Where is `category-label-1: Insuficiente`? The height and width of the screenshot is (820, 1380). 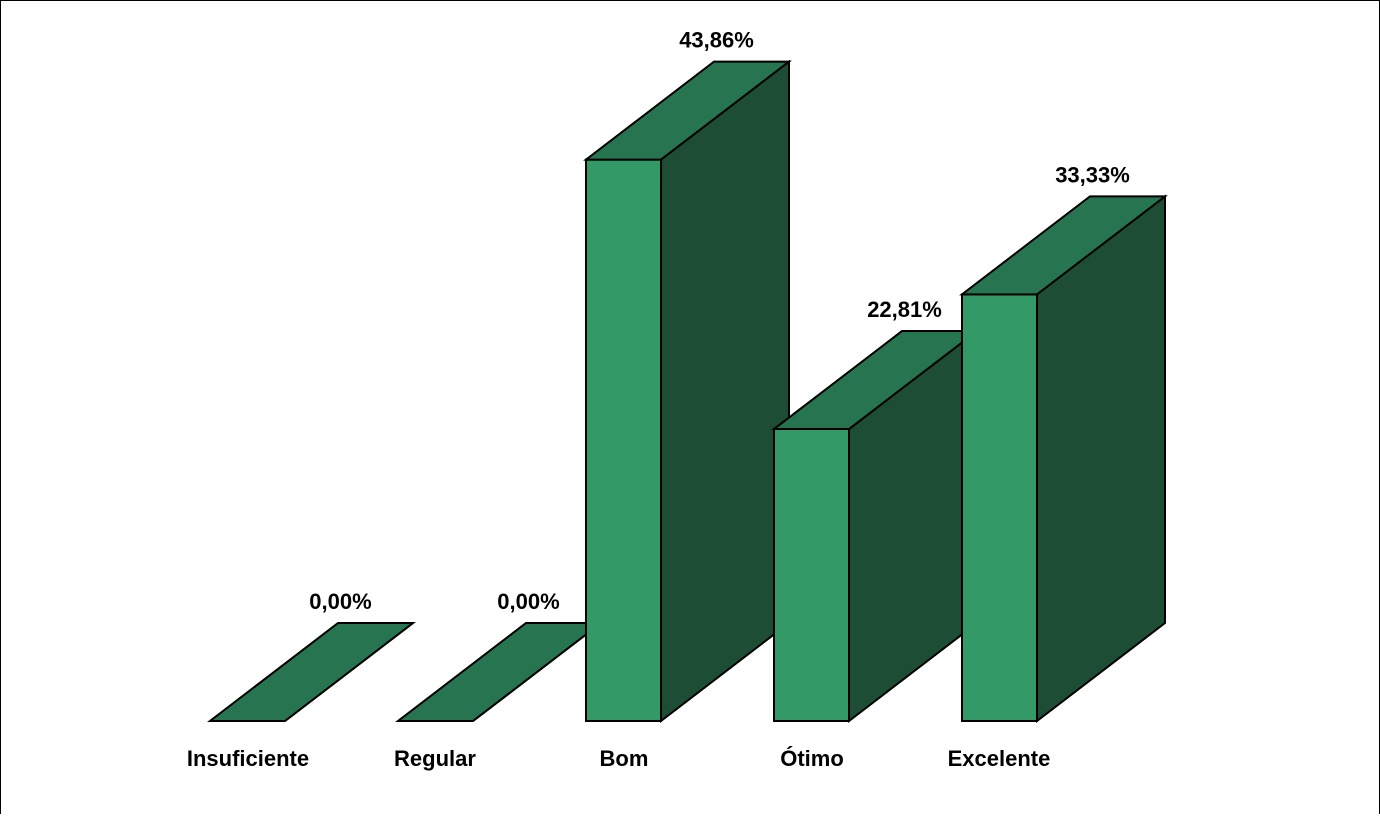 category-label-1: Insuficiente is located at coordinates (248, 758).